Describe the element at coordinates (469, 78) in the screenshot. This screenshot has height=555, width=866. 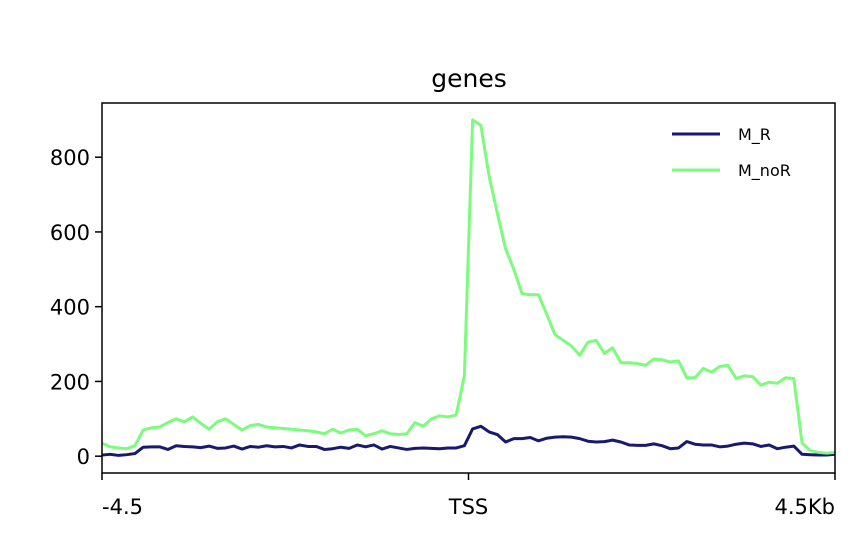
I see `chart-title: genes` at that location.